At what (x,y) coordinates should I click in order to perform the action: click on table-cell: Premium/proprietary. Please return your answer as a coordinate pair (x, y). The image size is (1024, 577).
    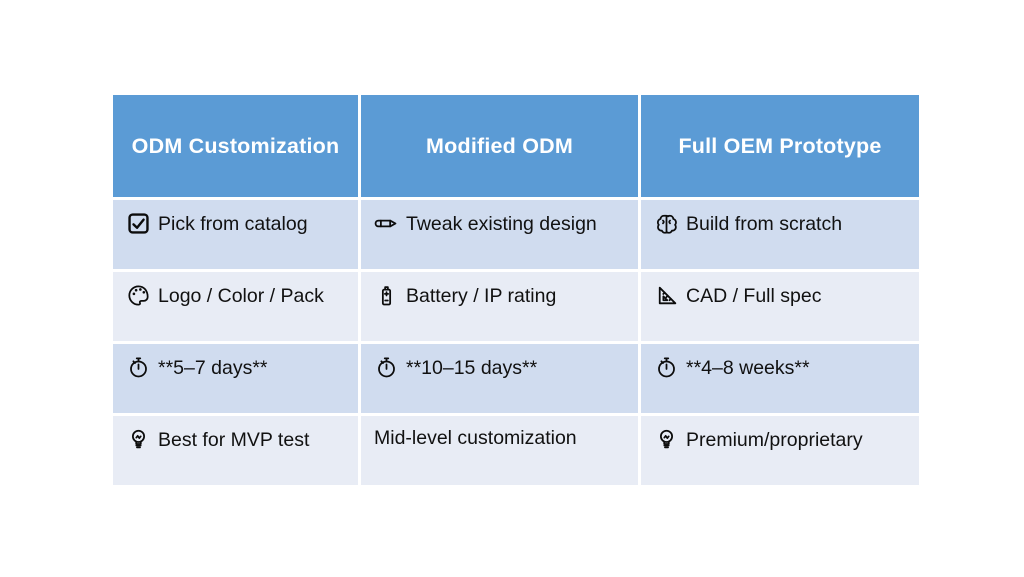
    Looking at the image, I should click on (780, 450).